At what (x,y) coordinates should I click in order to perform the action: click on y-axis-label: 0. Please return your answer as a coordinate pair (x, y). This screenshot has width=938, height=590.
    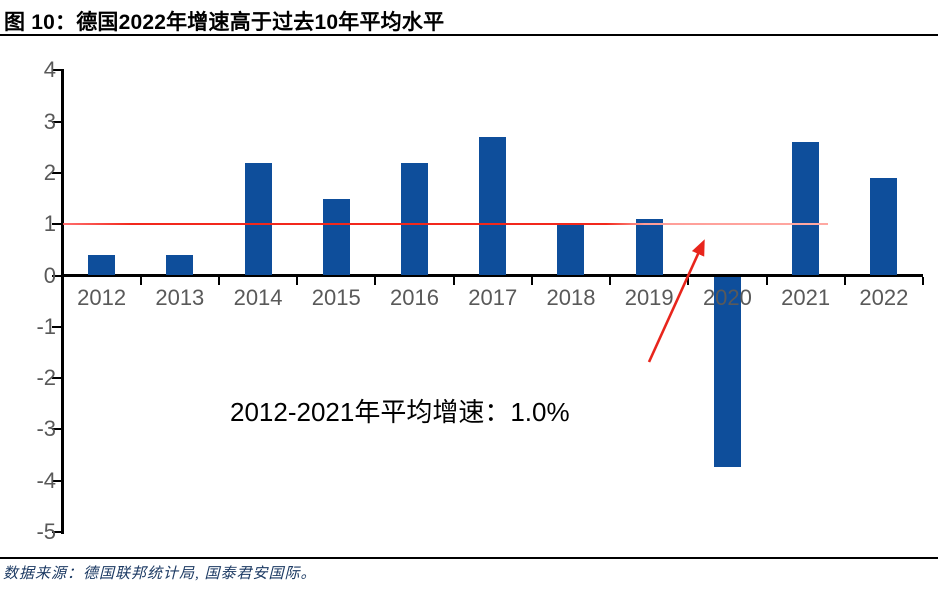
    Looking at the image, I should click on (49, 275).